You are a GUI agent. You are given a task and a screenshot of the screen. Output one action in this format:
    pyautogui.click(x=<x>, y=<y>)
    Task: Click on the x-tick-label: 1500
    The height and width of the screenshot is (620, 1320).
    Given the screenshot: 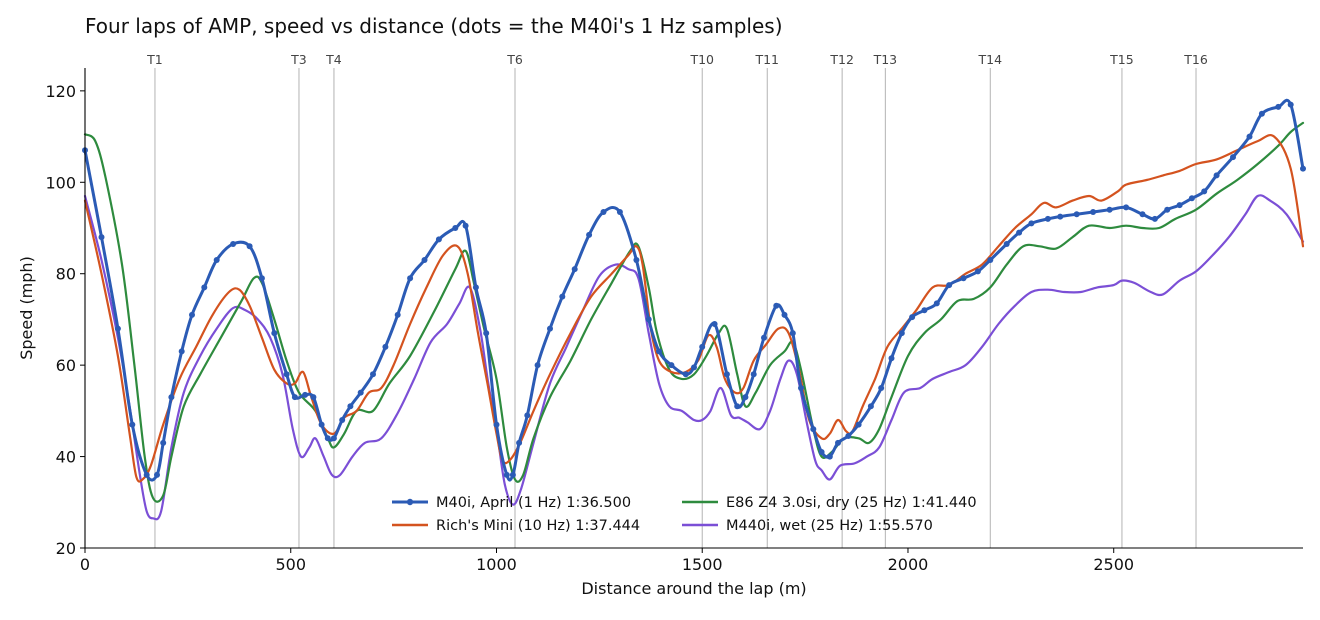 What is the action you would take?
    pyautogui.click(x=702, y=564)
    